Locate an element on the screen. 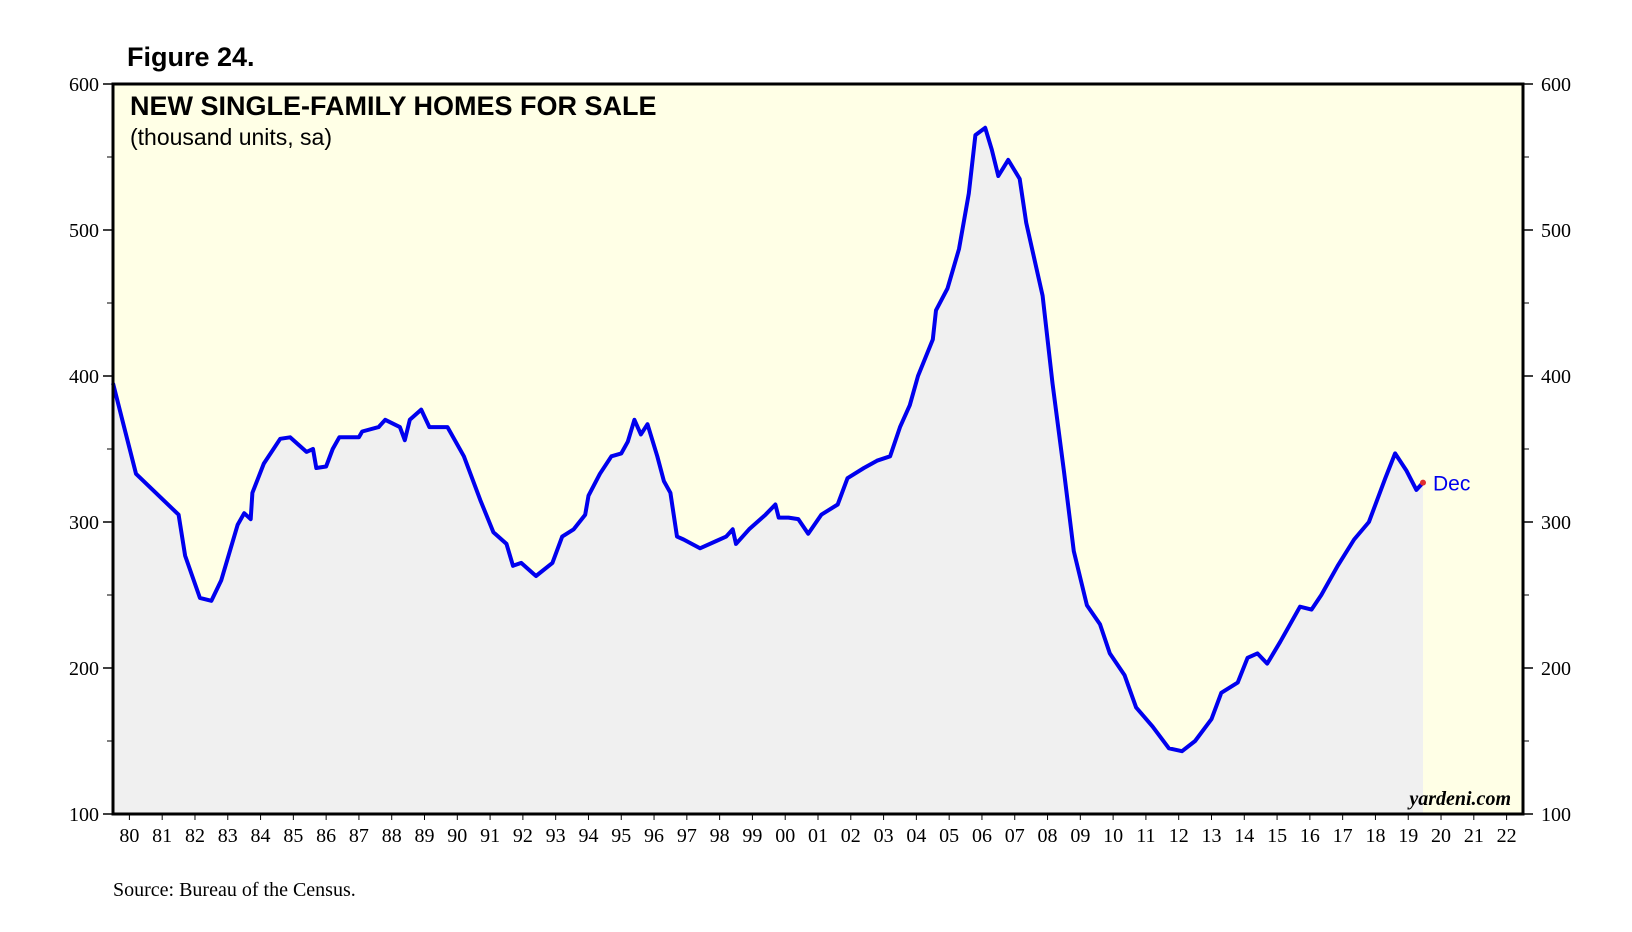 The image size is (1632, 932). x-tick-label: 84 is located at coordinates (261, 836).